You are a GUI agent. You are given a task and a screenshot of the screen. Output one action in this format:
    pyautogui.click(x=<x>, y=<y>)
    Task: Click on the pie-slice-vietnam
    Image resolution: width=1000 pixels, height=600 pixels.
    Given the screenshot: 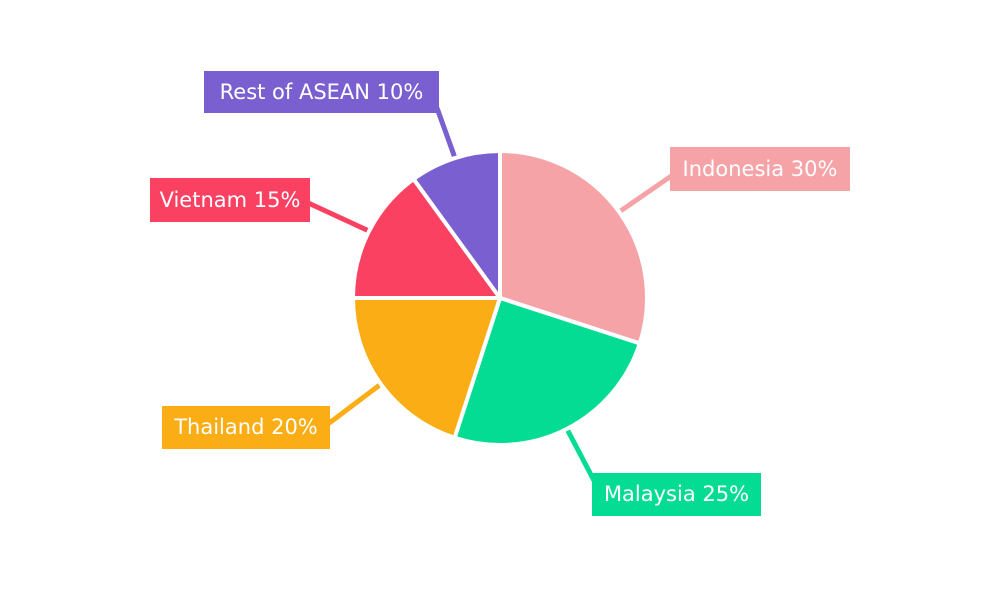 What is the action you would take?
    pyautogui.click(x=426, y=238)
    